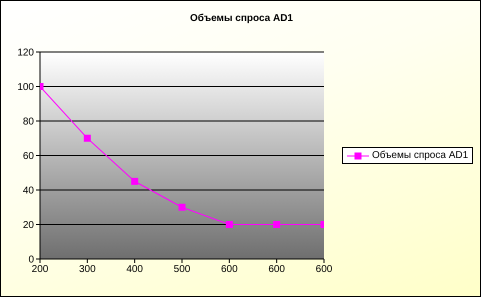 Image resolution: width=481 pixels, height=297 pixels. What do you see at coordinates (28, 226) in the screenshot?
I see `y-tick-label: 20` at bounding box center [28, 226].